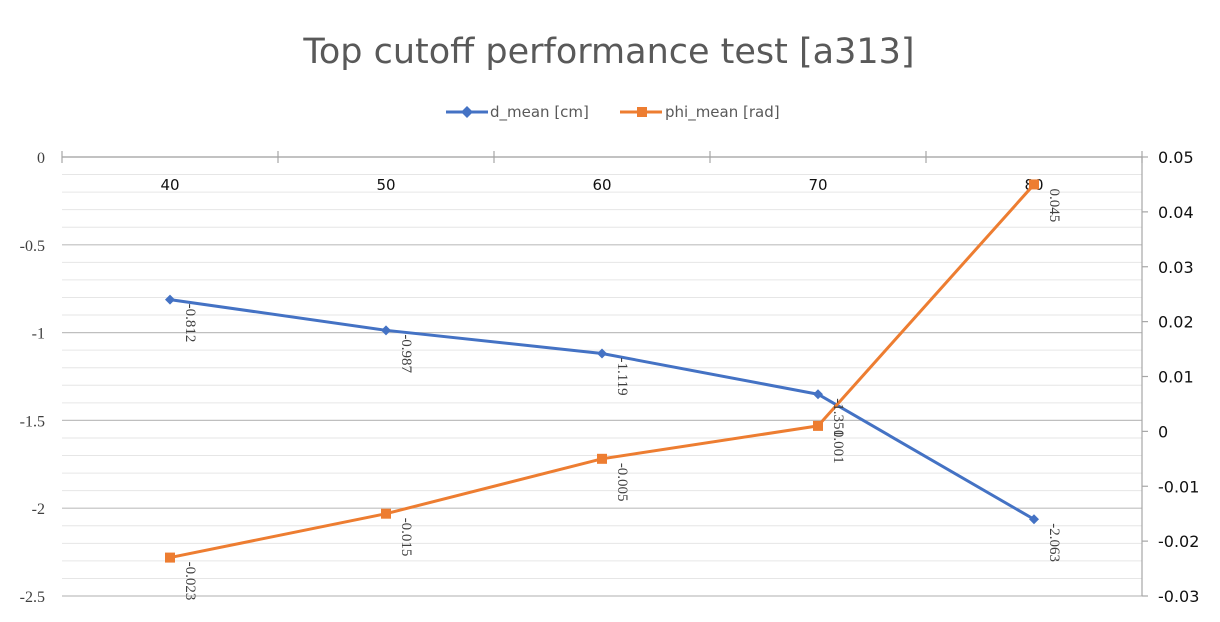  I want to click on left-y-tick-label: -2, so click(38, 509).